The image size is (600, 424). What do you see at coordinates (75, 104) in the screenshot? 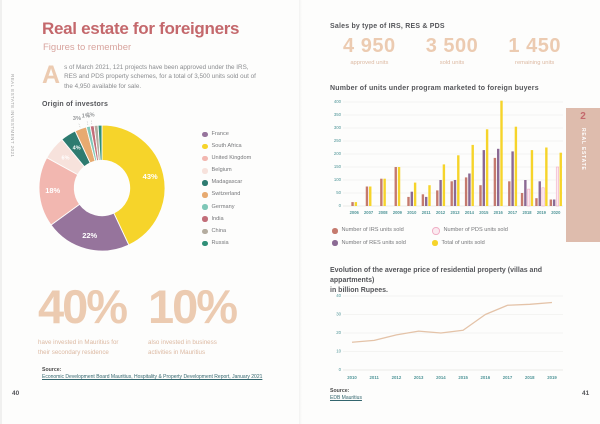
I see `donut-chart-heading: Origin of investors` at bounding box center [75, 104].